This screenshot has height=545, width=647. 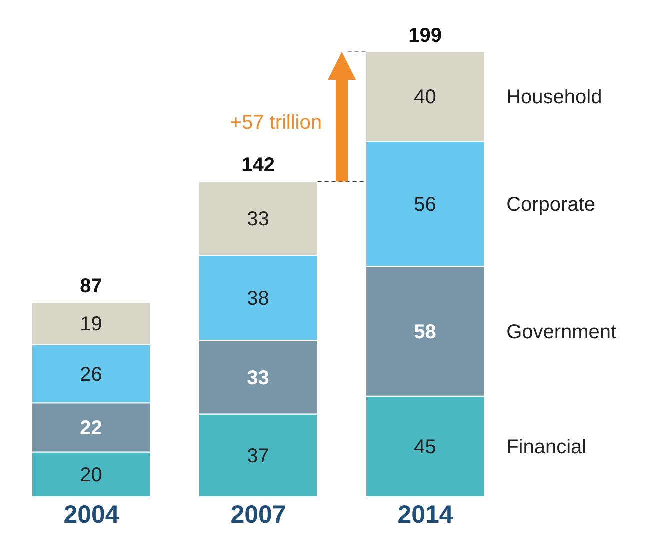 I want to click on annotation: +57 trillion, so click(x=276, y=123).